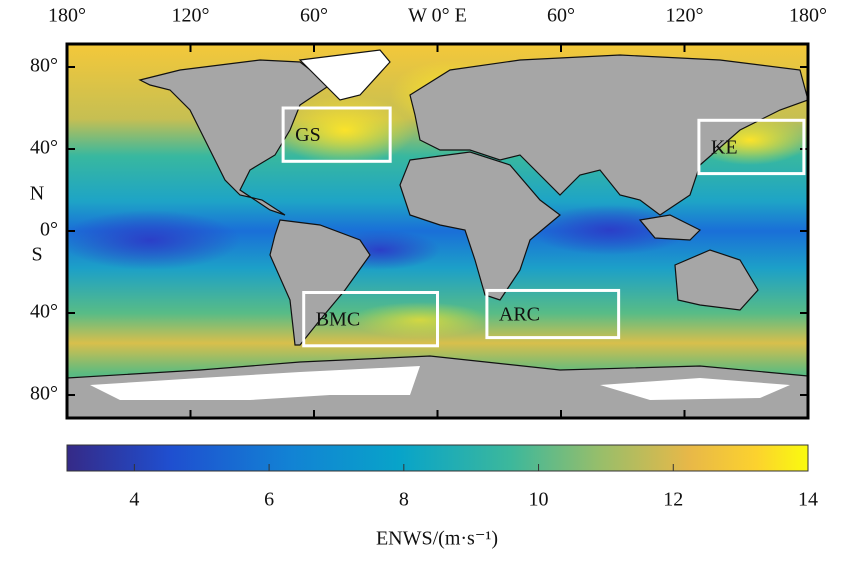 This screenshot has width=845, height=562. Describe the element at coordinates (344, 75) in the screenshot. I see `greenland` at that location.